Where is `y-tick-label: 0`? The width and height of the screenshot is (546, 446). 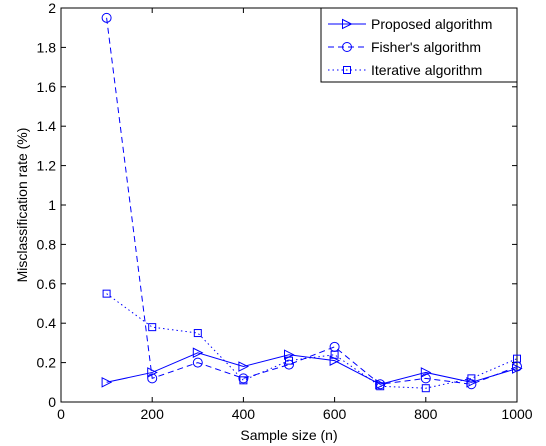
y-tick-label: 0 is located at coordinates (52, 402).